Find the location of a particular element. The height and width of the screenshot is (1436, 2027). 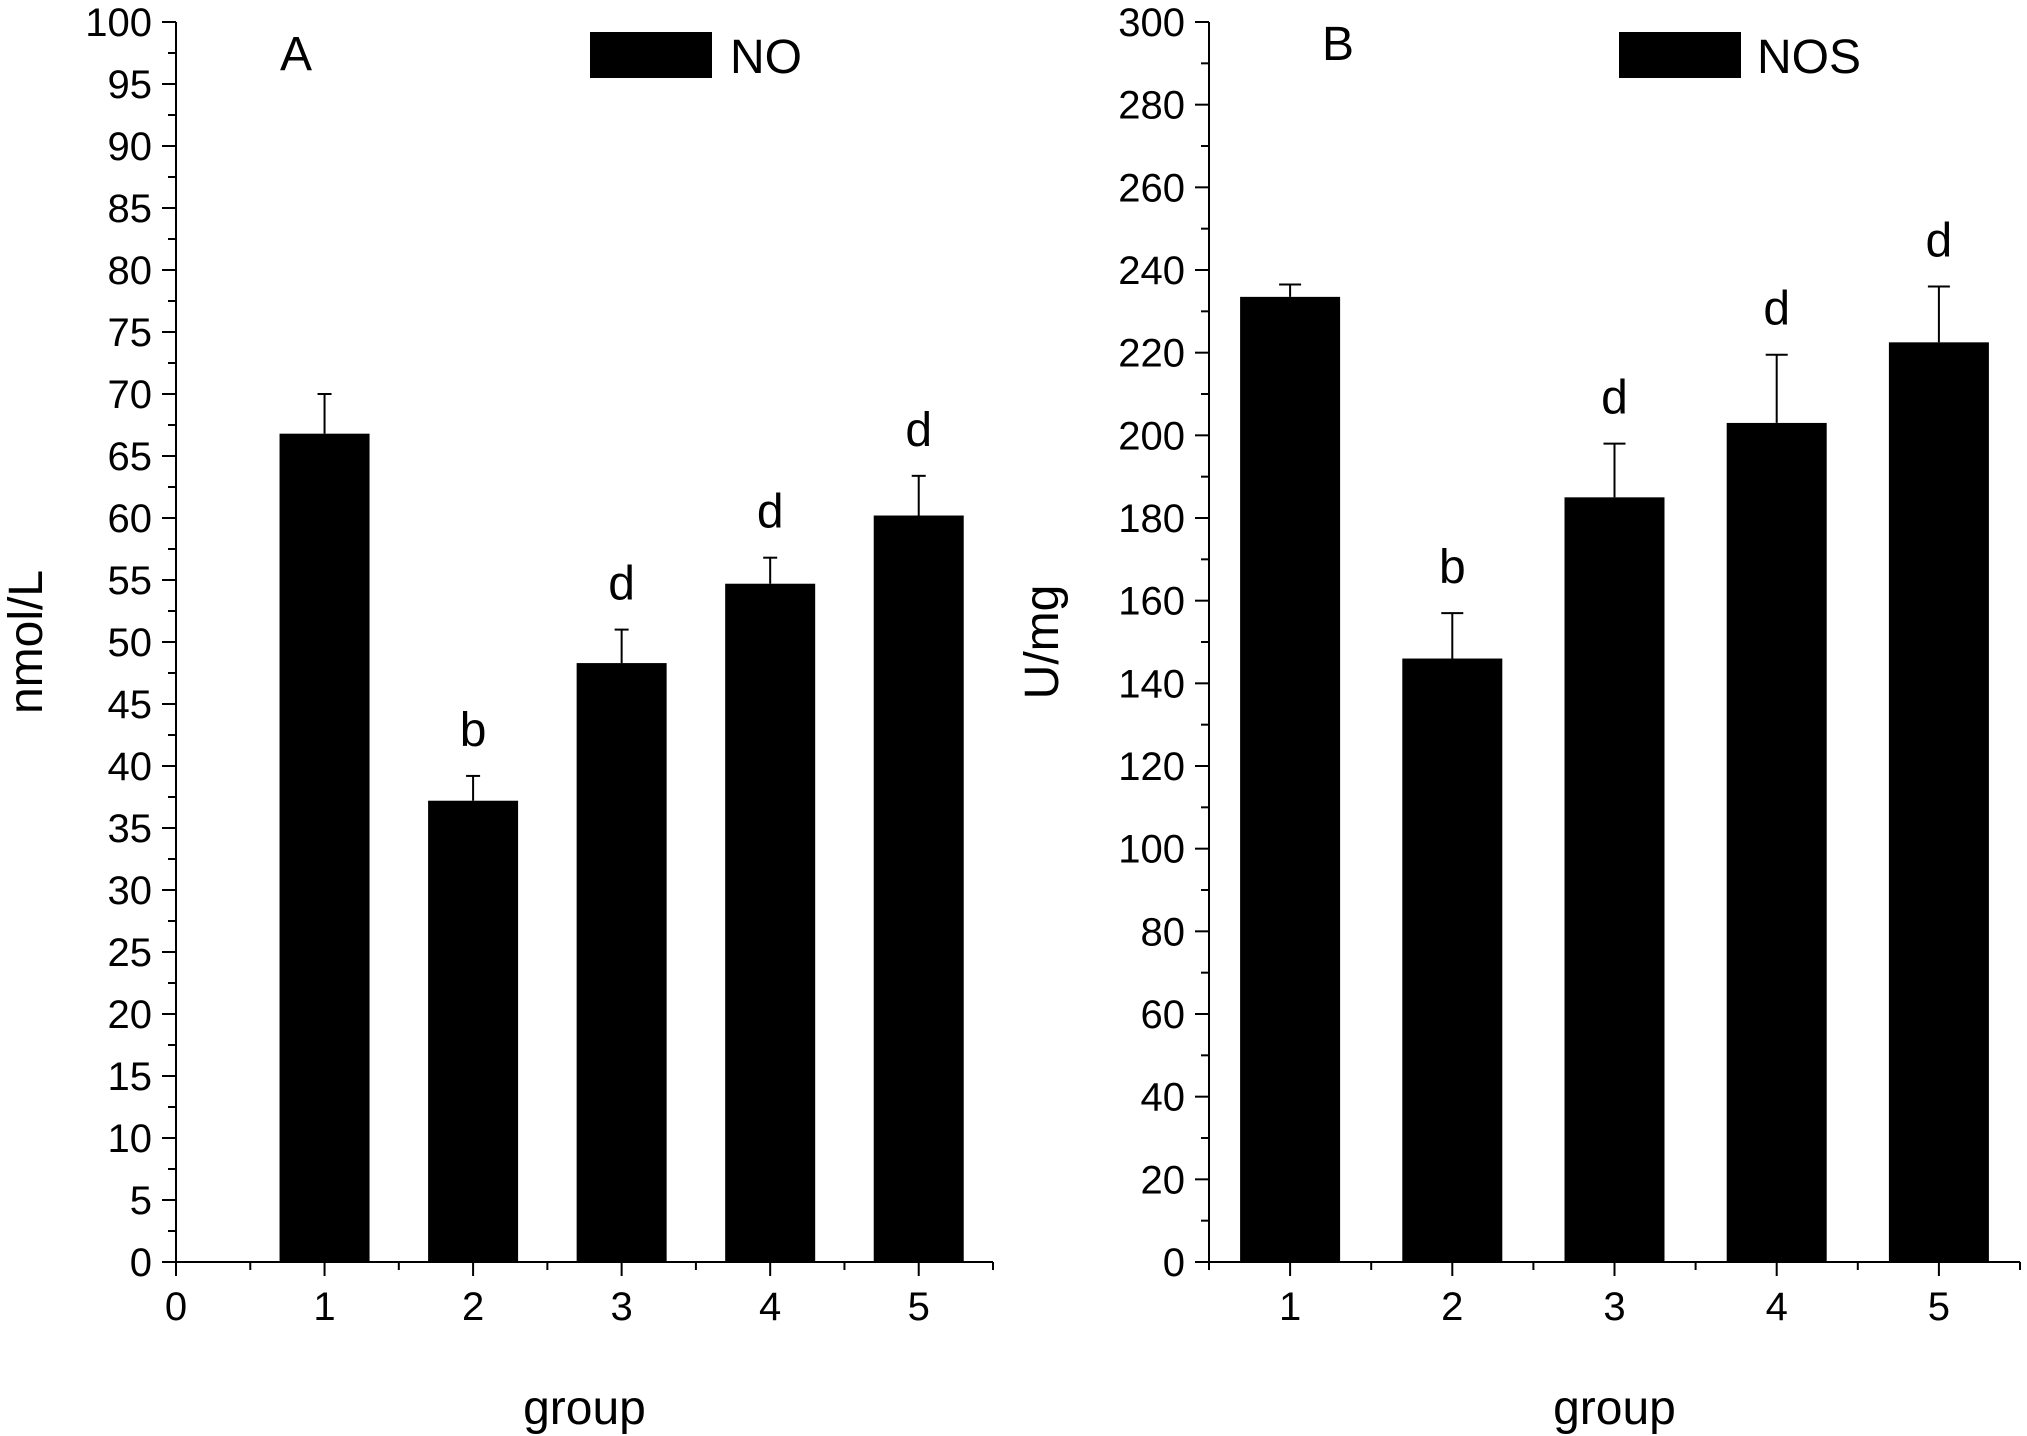

y-tick-label: 75 is located at coordinates (130, 333).